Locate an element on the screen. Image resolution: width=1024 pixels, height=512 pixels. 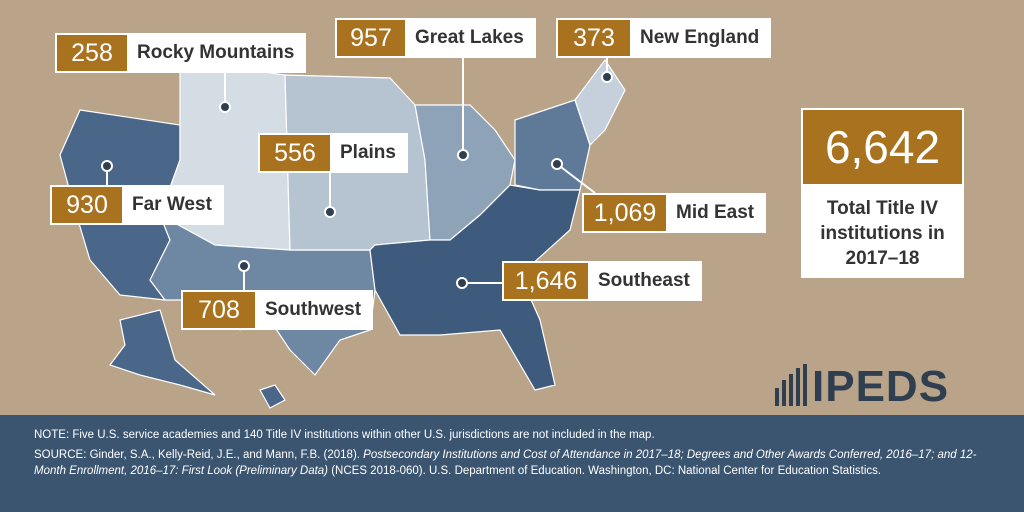
mid-east is located at coordinates (552, 145).